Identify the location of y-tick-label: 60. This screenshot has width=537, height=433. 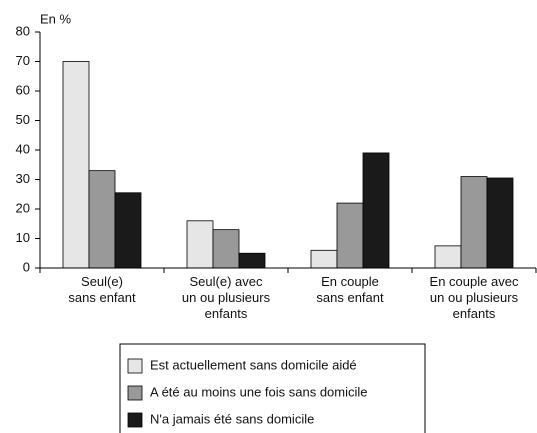
(23, 89).